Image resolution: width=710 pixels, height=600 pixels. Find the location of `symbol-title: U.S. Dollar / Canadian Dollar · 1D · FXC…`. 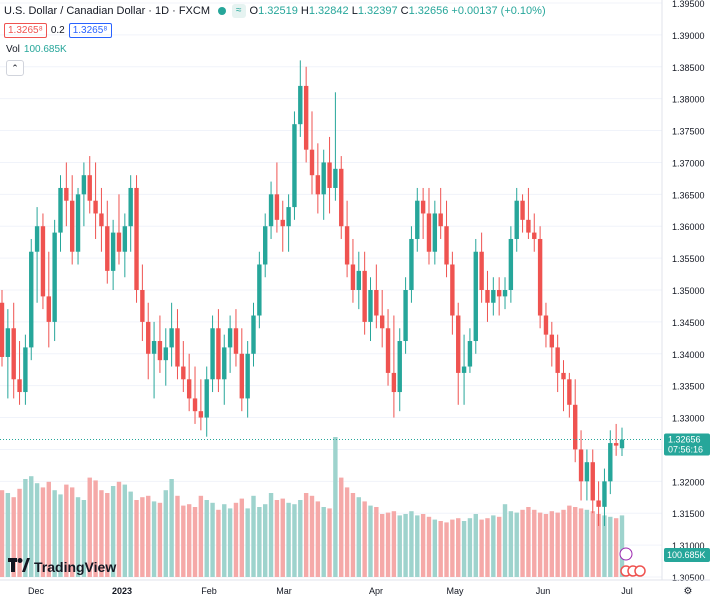

symbol-title: U.S. Dollar / Canadian Dollar · 1D · FXC… is located at coordinates (107, 11).